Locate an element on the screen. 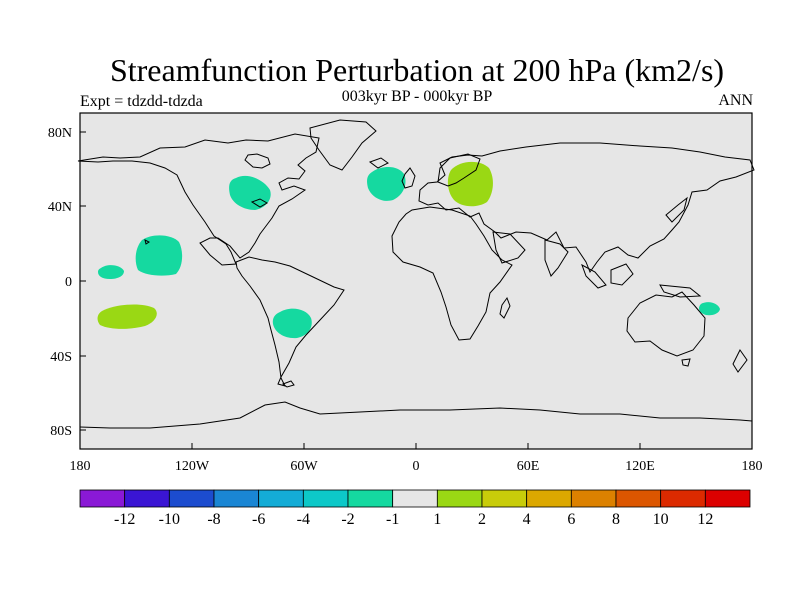 The height and width of the screenshot is (600, 800). period-label: 003kyr BP - 000kyr BP is located at coordinates (417, 96).